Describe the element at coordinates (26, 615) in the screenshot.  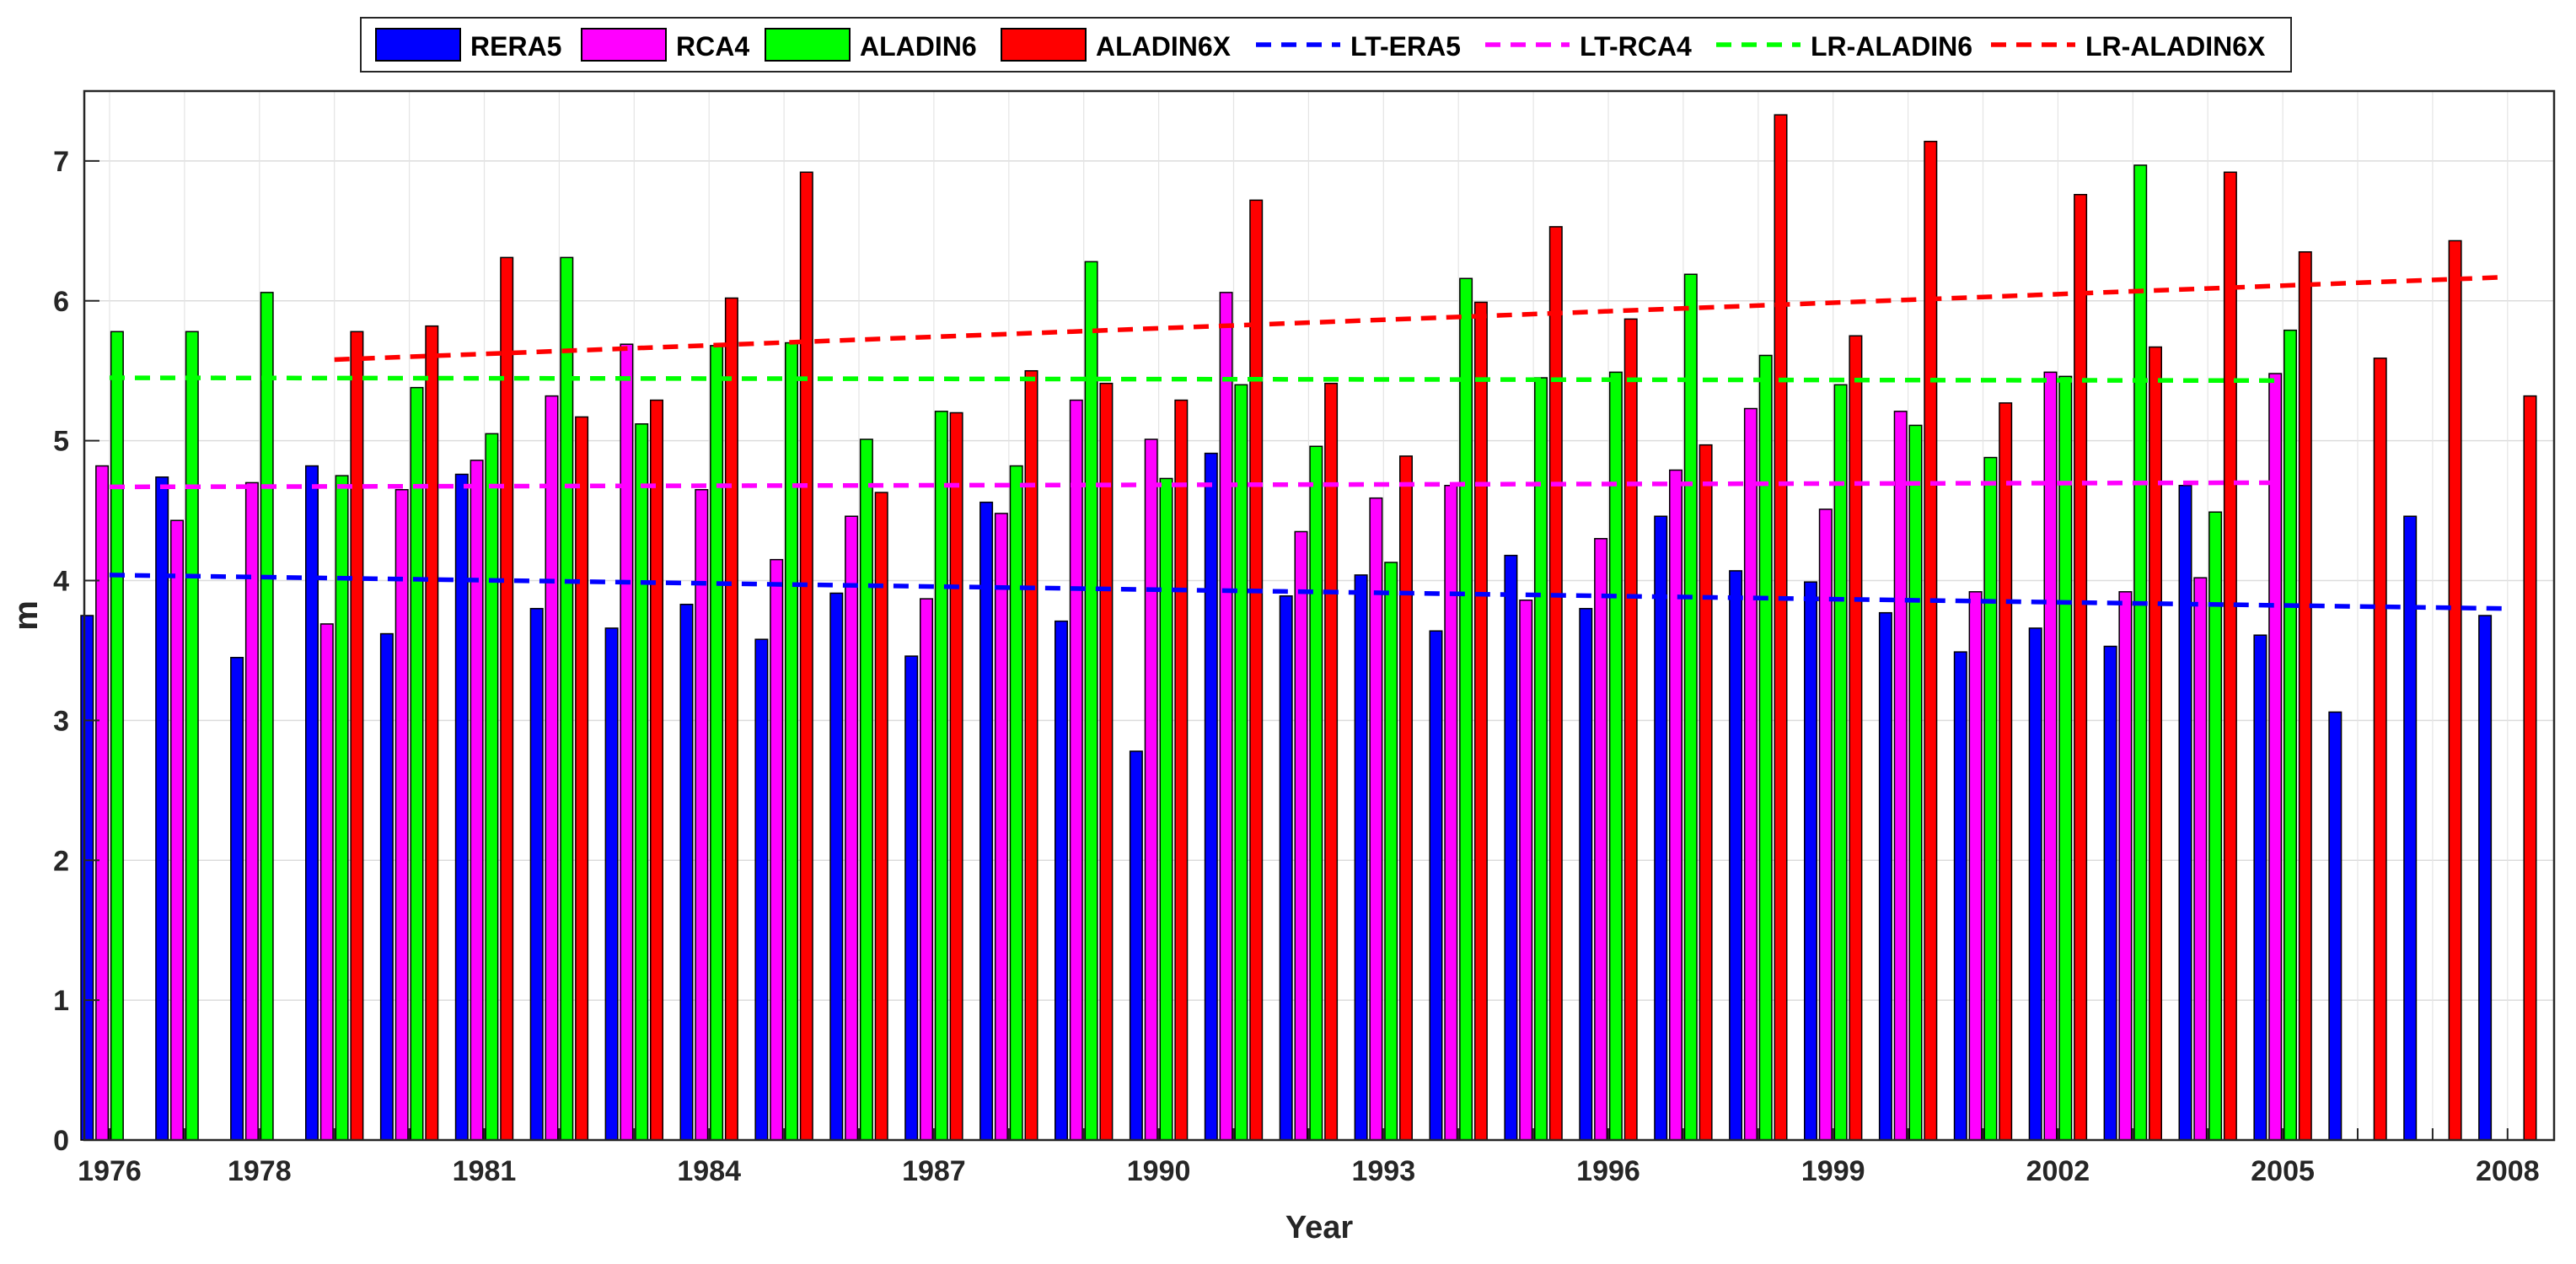
I see `y-axis-title: m` at that location.